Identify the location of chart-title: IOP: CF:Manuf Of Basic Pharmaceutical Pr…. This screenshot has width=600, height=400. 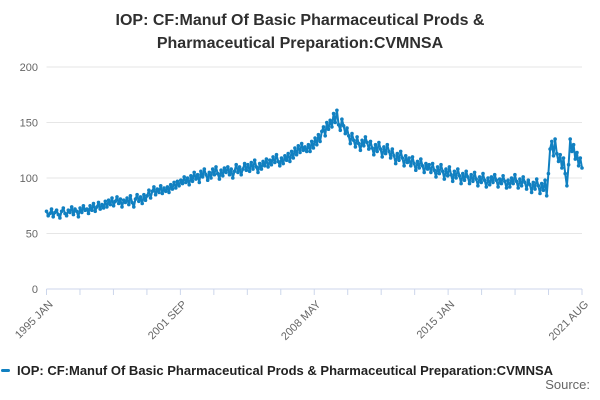
(300, 32).